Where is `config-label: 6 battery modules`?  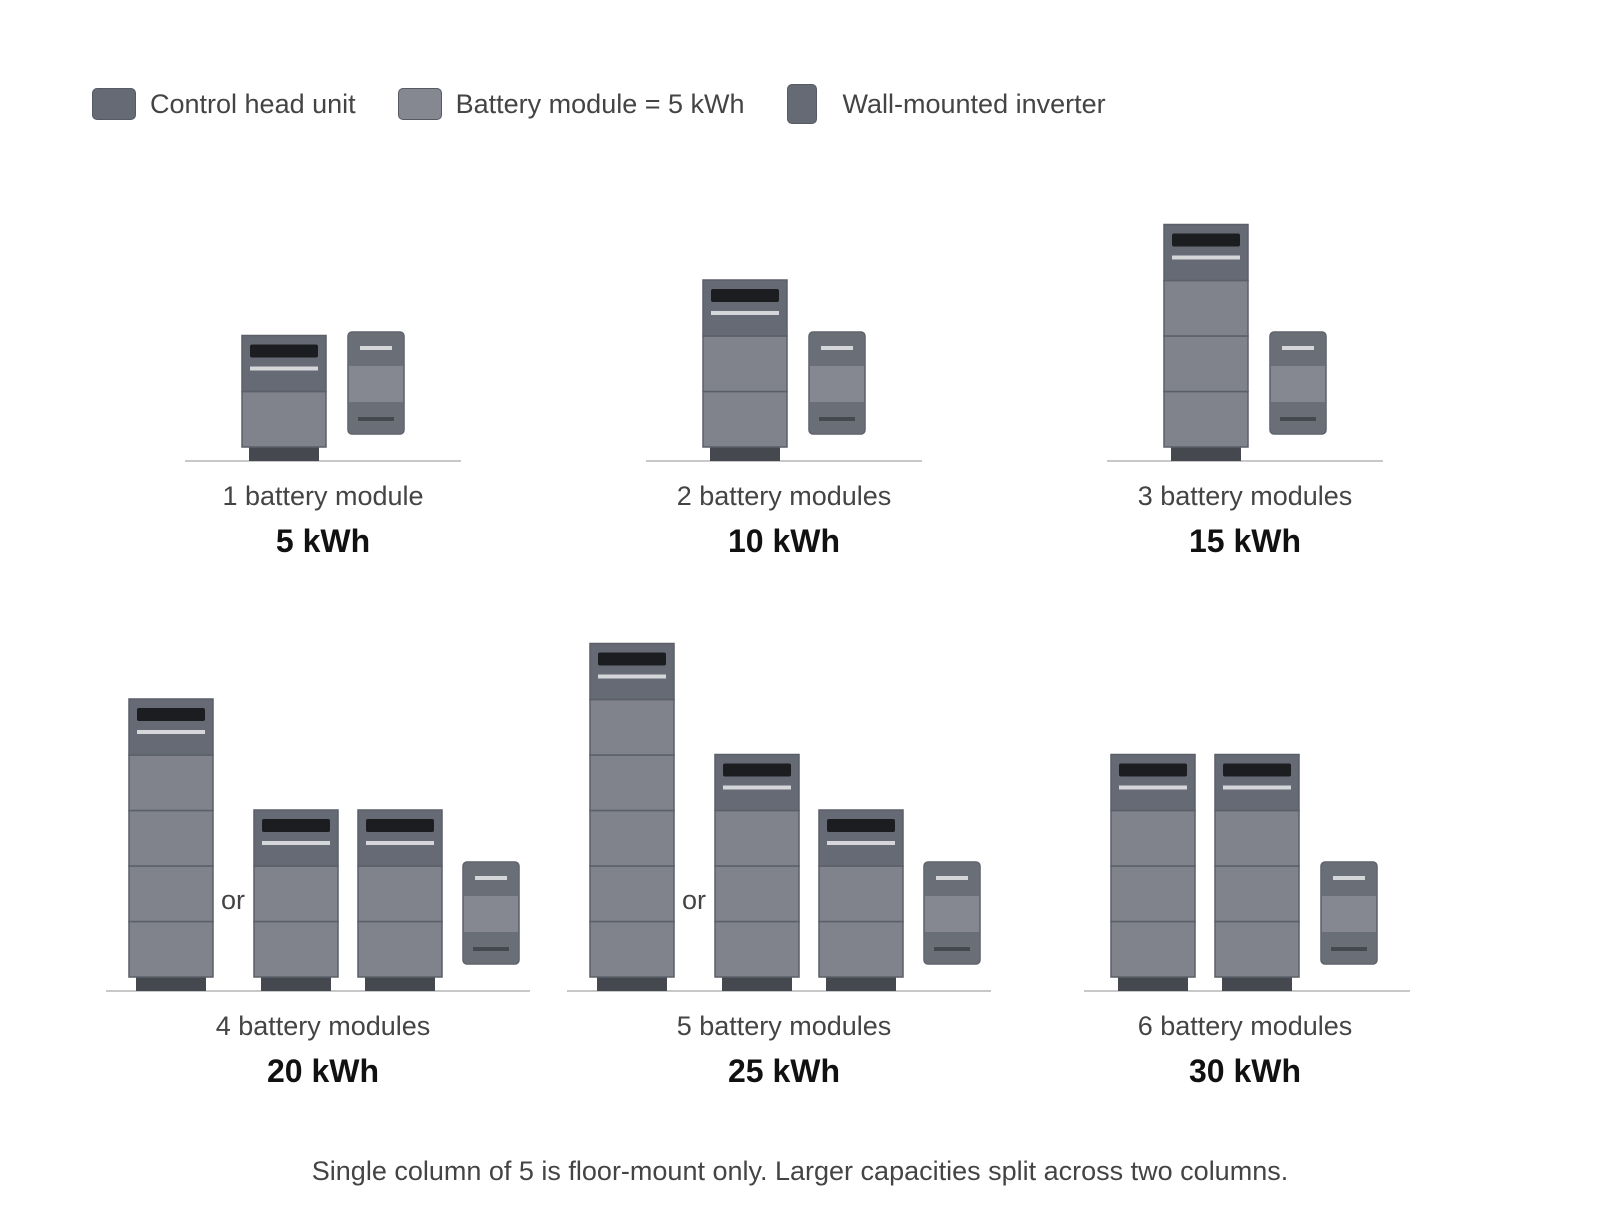
config-label: 6 battery modules is located at coordinates (1245, 1026).